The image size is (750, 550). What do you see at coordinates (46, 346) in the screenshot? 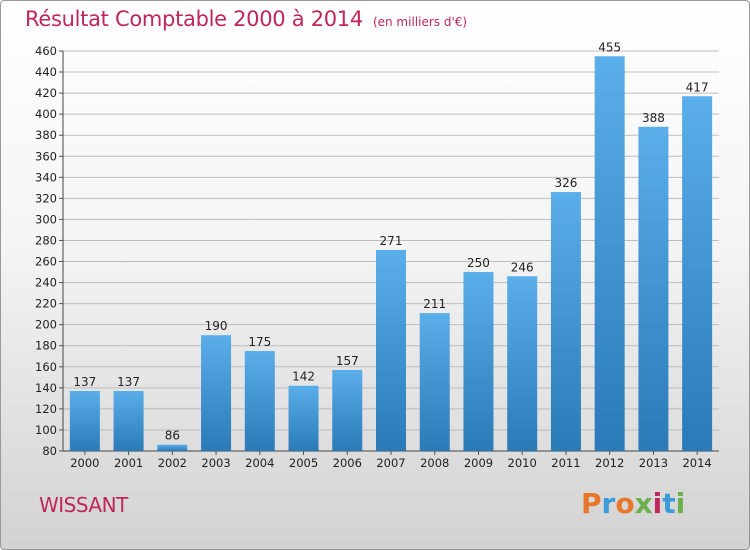
I see `y-tick-label: 180` at bounding box center [46, 346].